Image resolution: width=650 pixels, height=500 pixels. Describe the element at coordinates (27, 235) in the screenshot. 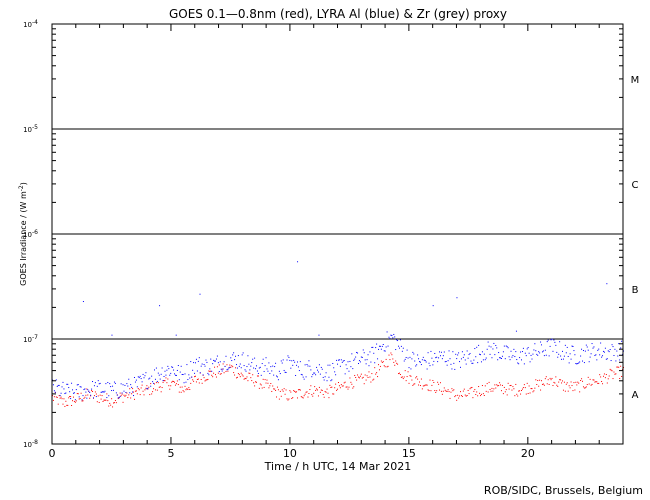

I see `y-tick-base: 10` at that location.